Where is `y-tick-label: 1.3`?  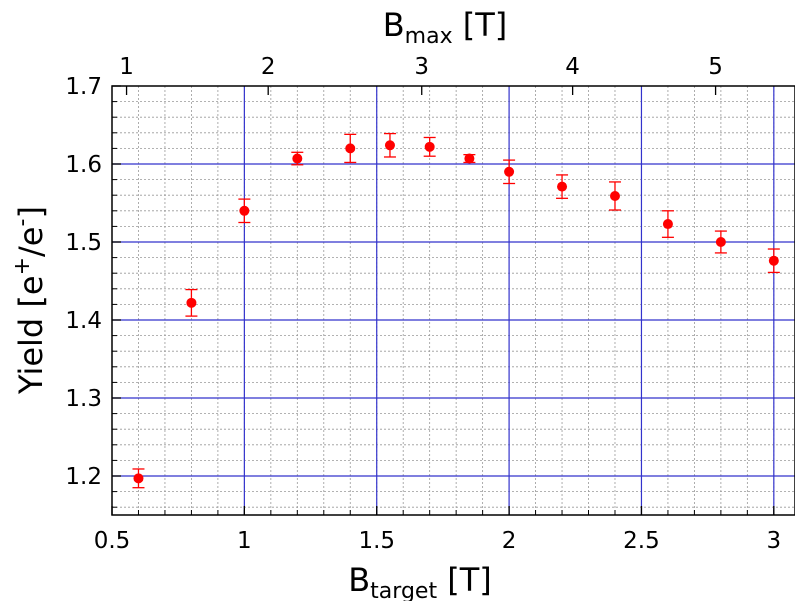
y-tick-label: 1.3 is located at coordinates (83, 399).